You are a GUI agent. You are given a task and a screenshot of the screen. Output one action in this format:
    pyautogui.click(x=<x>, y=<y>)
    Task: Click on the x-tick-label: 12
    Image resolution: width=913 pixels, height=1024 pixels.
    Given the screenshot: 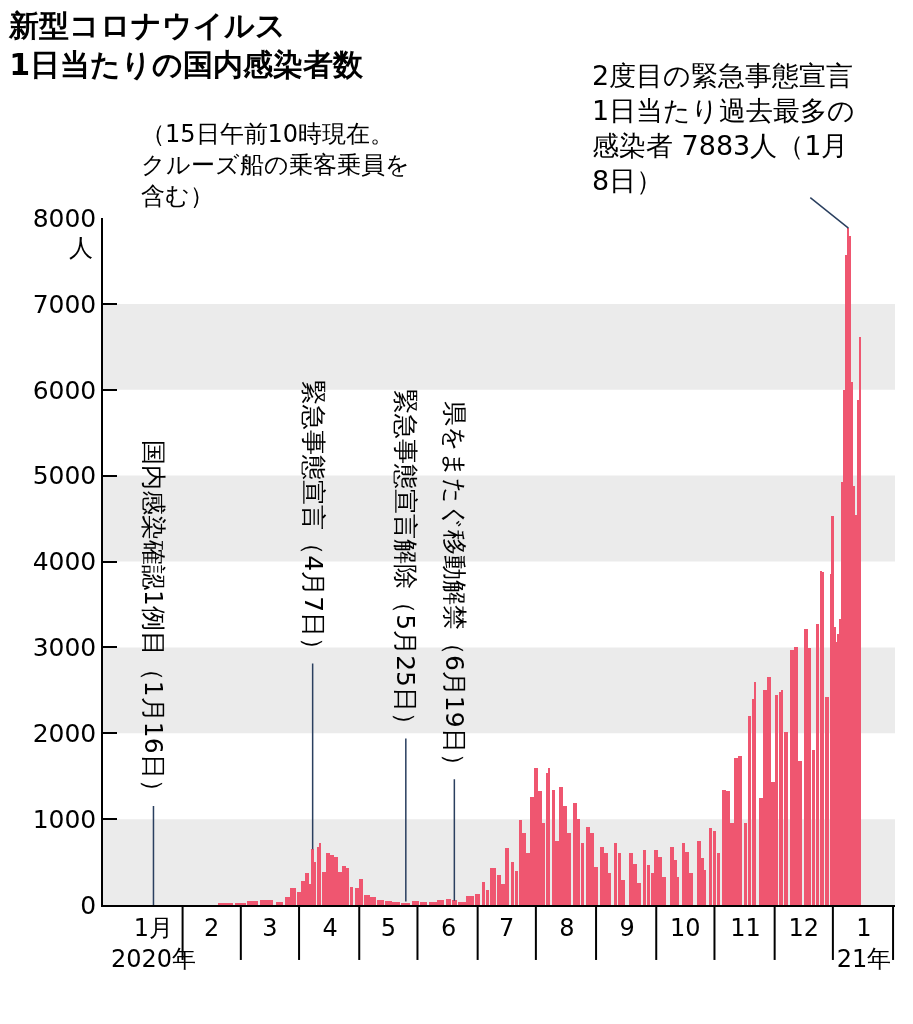 What is the action you would take?
    pyautogui.click(x=804, y=927)
    